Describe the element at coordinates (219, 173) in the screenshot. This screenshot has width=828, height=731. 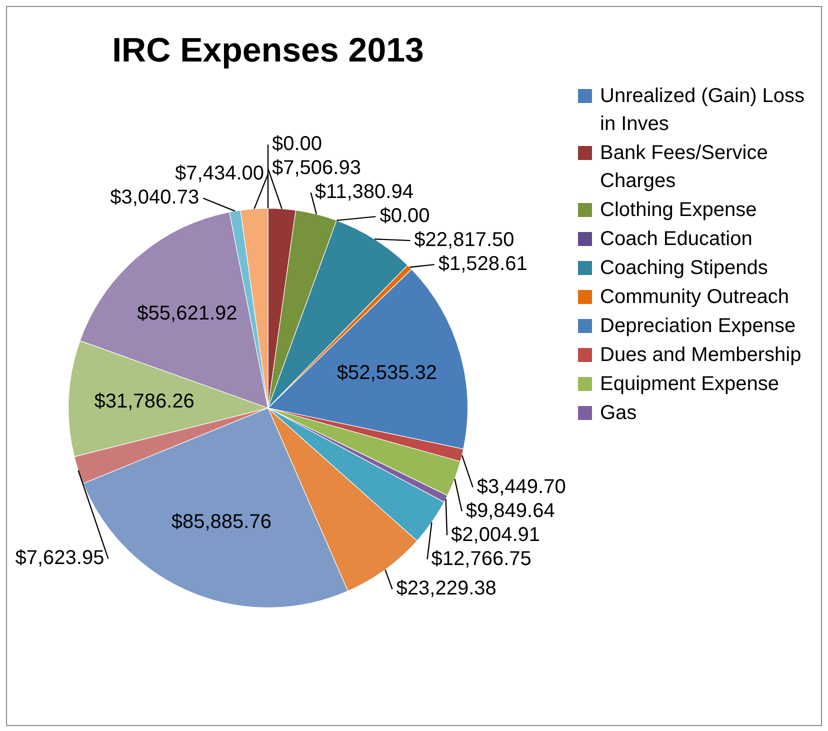
I see `data-label: $7,434.00` at that location.